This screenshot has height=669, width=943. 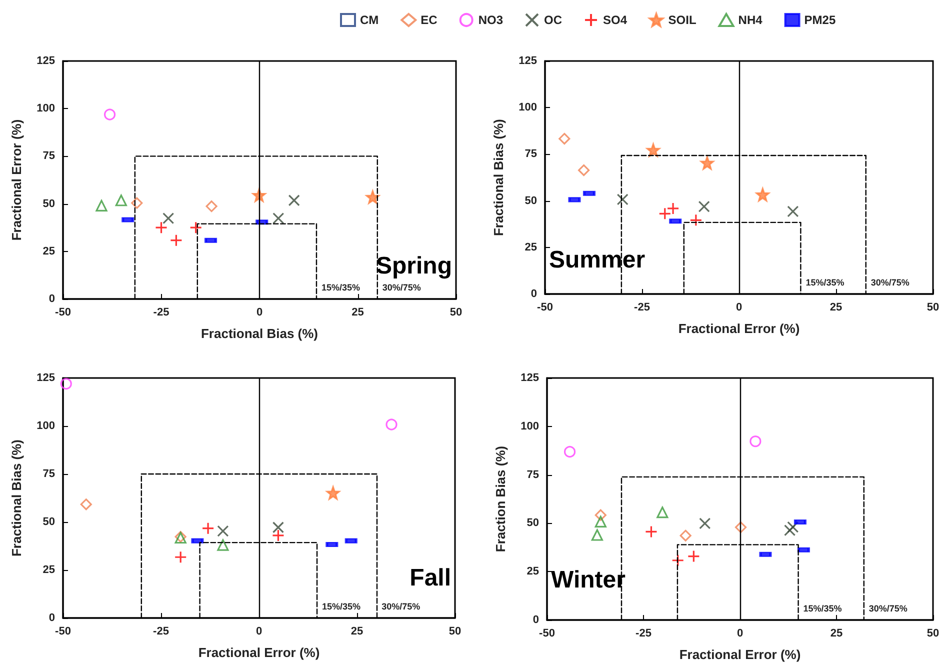 I want to click on annotation: Summer, so click(x=597, y=260).